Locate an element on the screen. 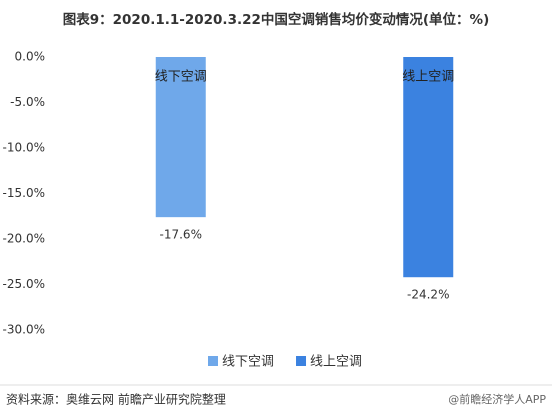 Image resolution: width=552 pixels, height=420 pixels. chart-title: 图表9：2020.1.1-2020.3.22中国空调销售均价变动情况(单位：%) is located at coordinates (276, 19).